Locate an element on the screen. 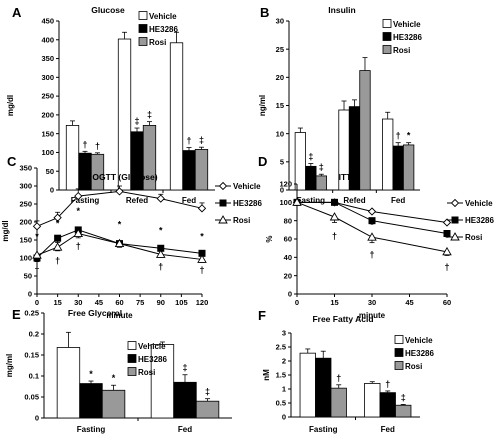 The image size is (504, 444). y-tick-label: 60 is located at coordinates (288, 239).